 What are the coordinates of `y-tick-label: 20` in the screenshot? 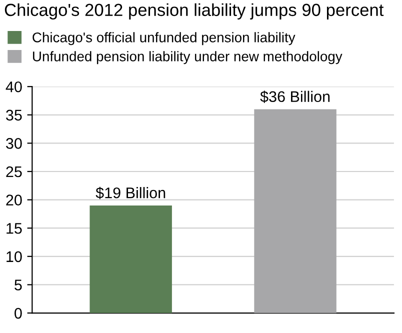 It's located at (14, 200).